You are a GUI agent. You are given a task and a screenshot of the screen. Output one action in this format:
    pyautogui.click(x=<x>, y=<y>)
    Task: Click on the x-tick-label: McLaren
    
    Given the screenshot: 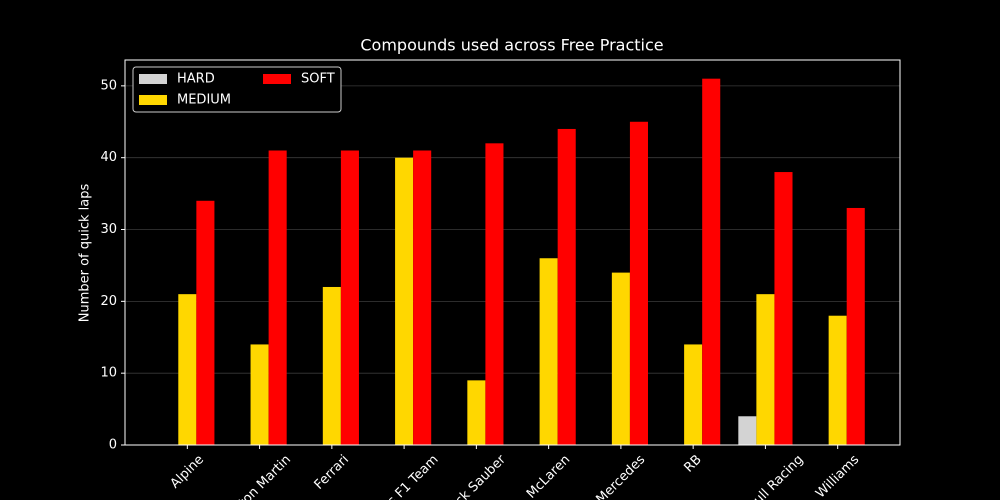 What is the action you would take?
    pyautogui.click(x=548, y=476)
    